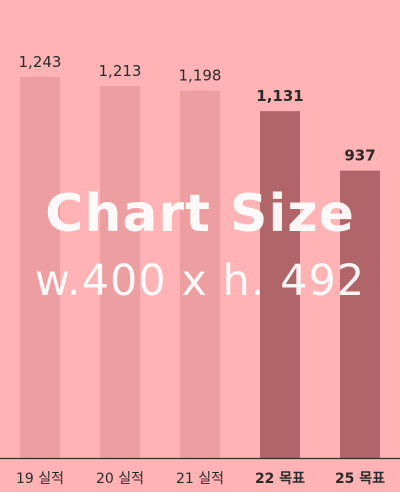 Image resolution: width=400 pixels, height=492 pixels. I want to click on bar-value-label-1: 1,243, so click(40, 62).